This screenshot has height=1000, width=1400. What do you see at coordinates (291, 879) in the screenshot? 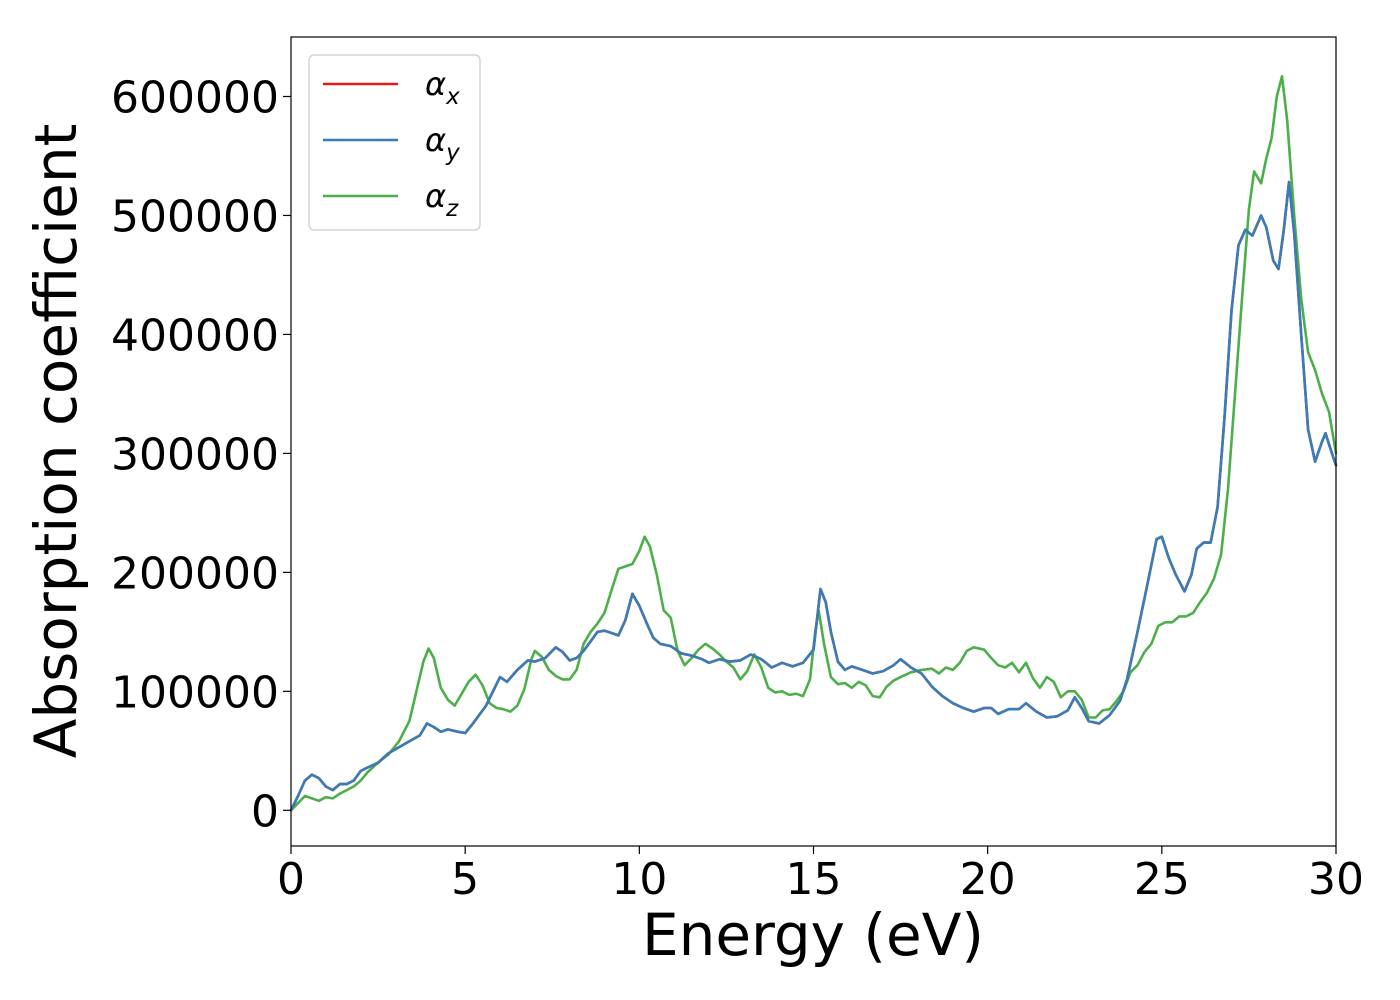
I see `x-tick-label: 0` at bounding box center [291, 879].